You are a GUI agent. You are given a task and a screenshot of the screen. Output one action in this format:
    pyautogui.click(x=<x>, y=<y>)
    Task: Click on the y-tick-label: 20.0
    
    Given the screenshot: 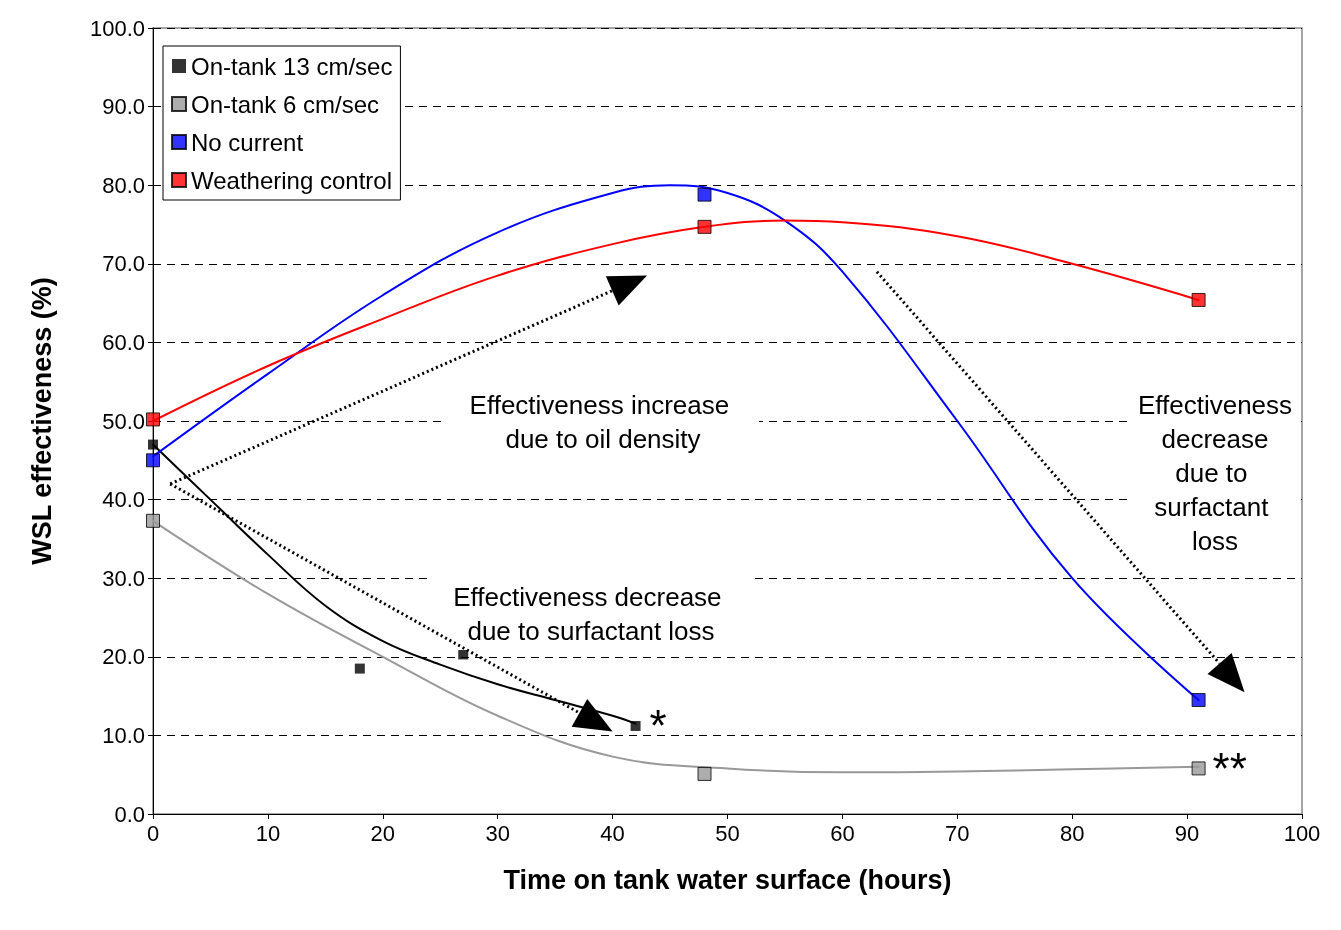 What is the action you would take?
    pyautogui.click(x=123, y=657)
    